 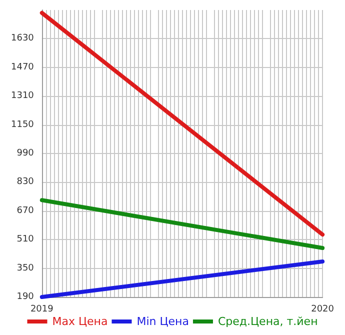 What do you see at coordinates (322, 309) in the screenshot?
I see `x-tick-label: 2020` at bounding box center [322, 309].